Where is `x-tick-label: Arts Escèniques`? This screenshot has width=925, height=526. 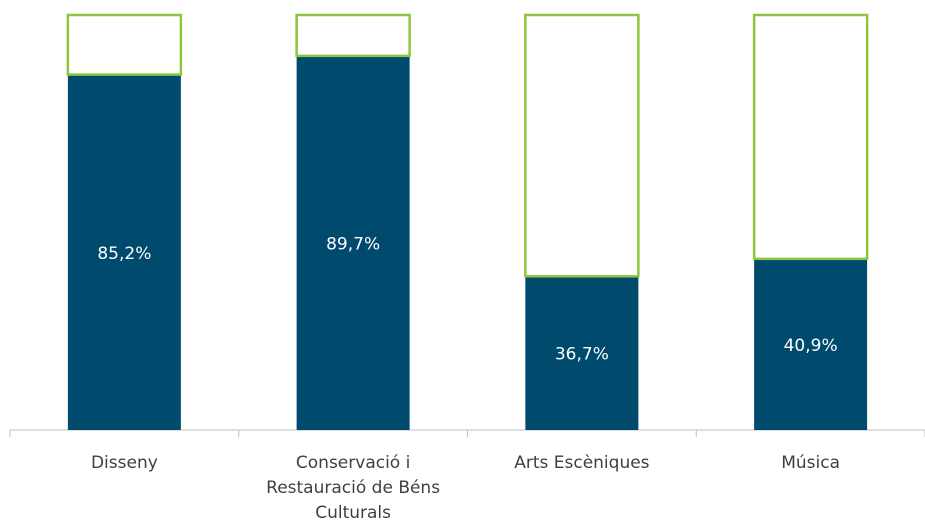 x-tick-label: Arts Escèniques is located at coordinates (581, 463).